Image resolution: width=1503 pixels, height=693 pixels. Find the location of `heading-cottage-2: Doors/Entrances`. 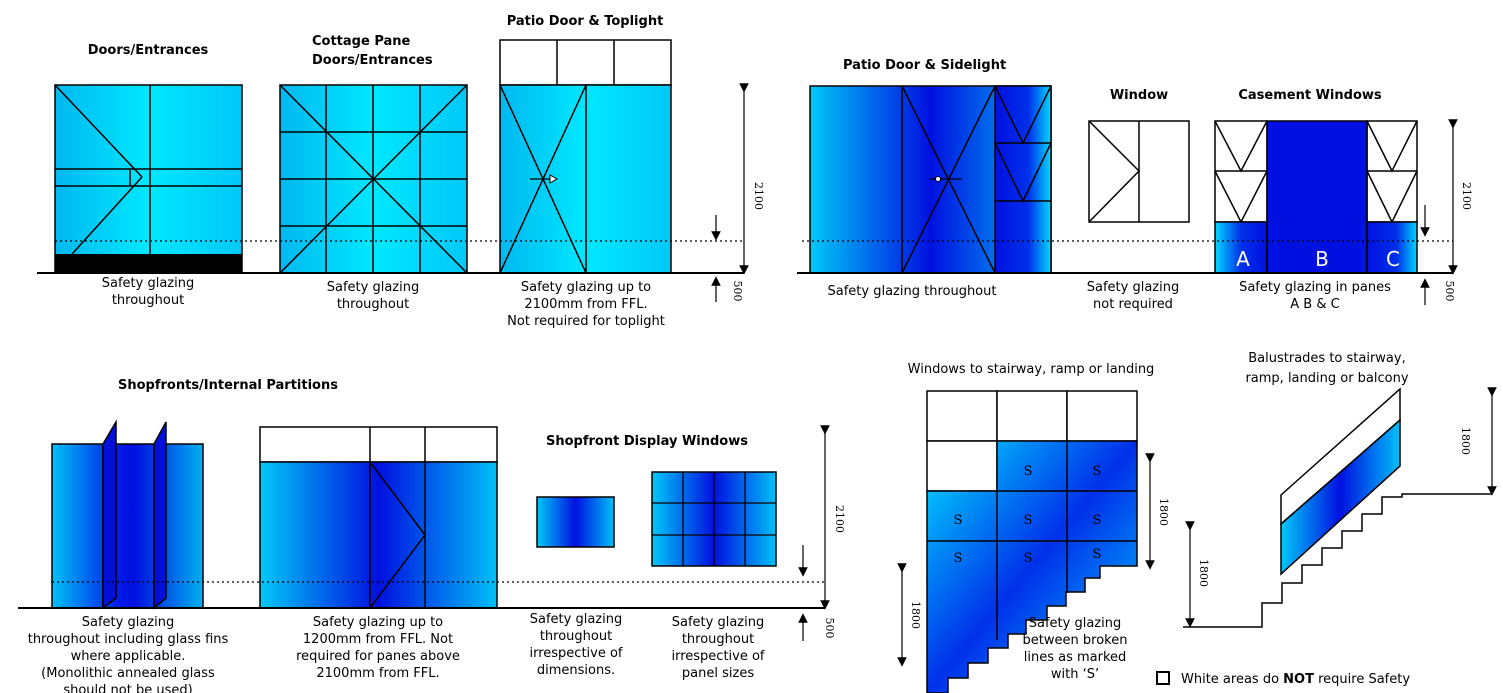

heading-cottage-2: Doors/Entrances is located at coordinates (372, 60).